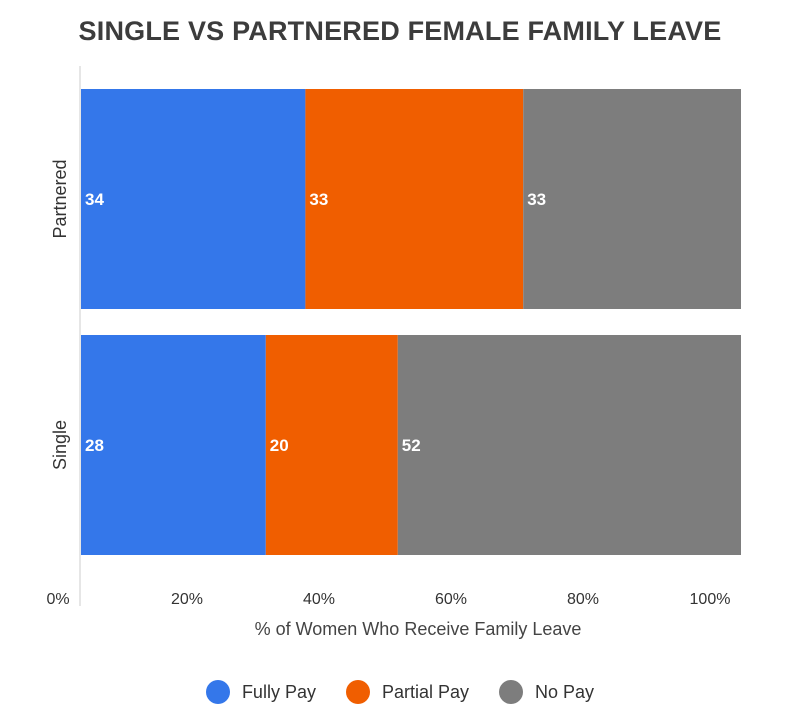 The height and width of the screenshot is (727, 800). What do you see at coordinates (418, 629) in the screenshot?
I see `x-axis-label: % of Women Who Receive Family Leave` at bounding box center [418, 629].